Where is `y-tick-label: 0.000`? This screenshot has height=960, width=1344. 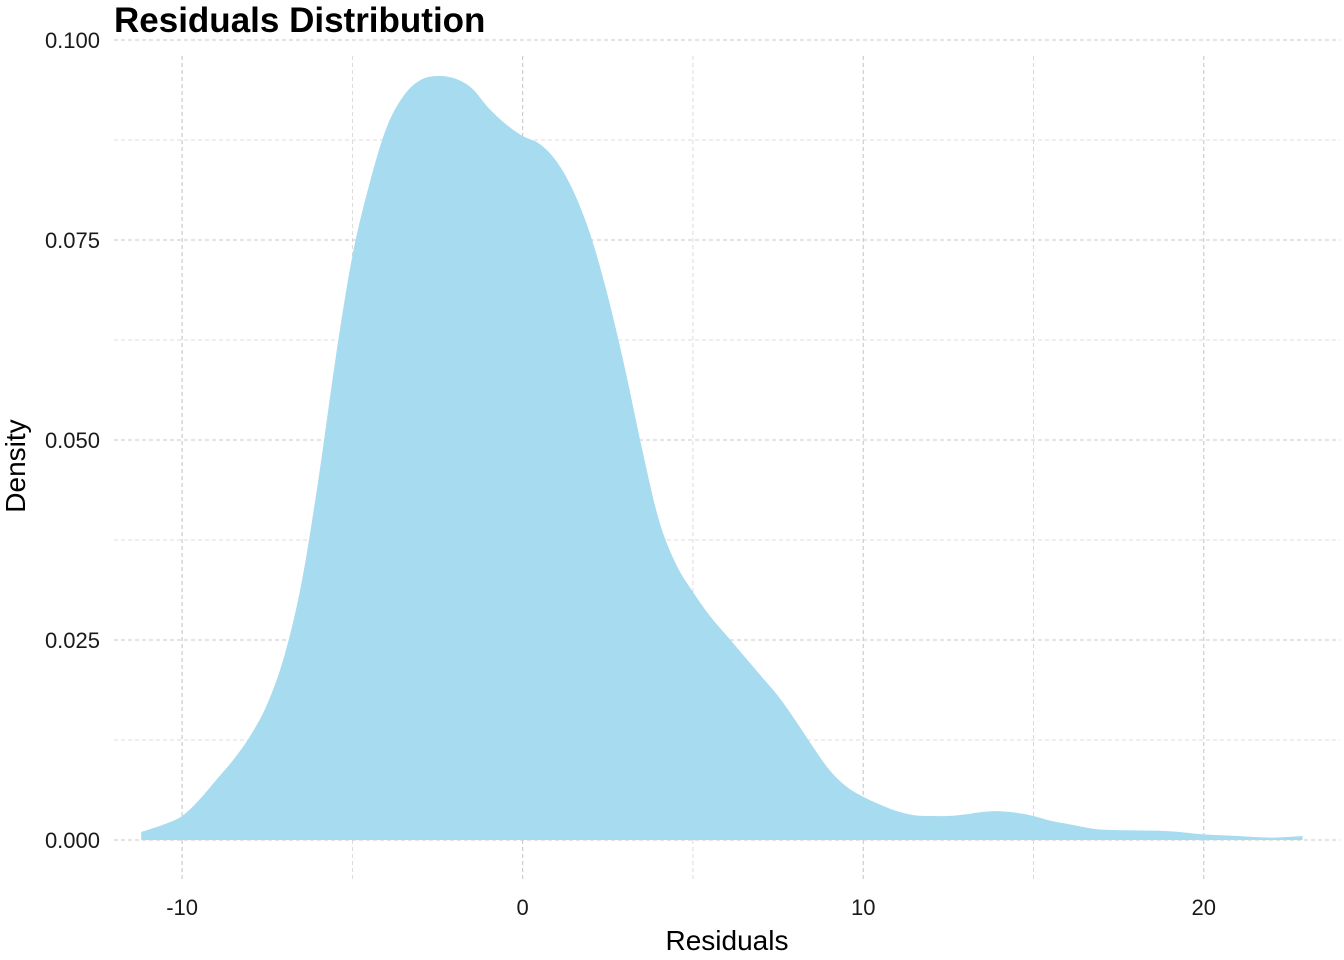
y-tick-label: 0.000 is located at coordinates (72, 840).